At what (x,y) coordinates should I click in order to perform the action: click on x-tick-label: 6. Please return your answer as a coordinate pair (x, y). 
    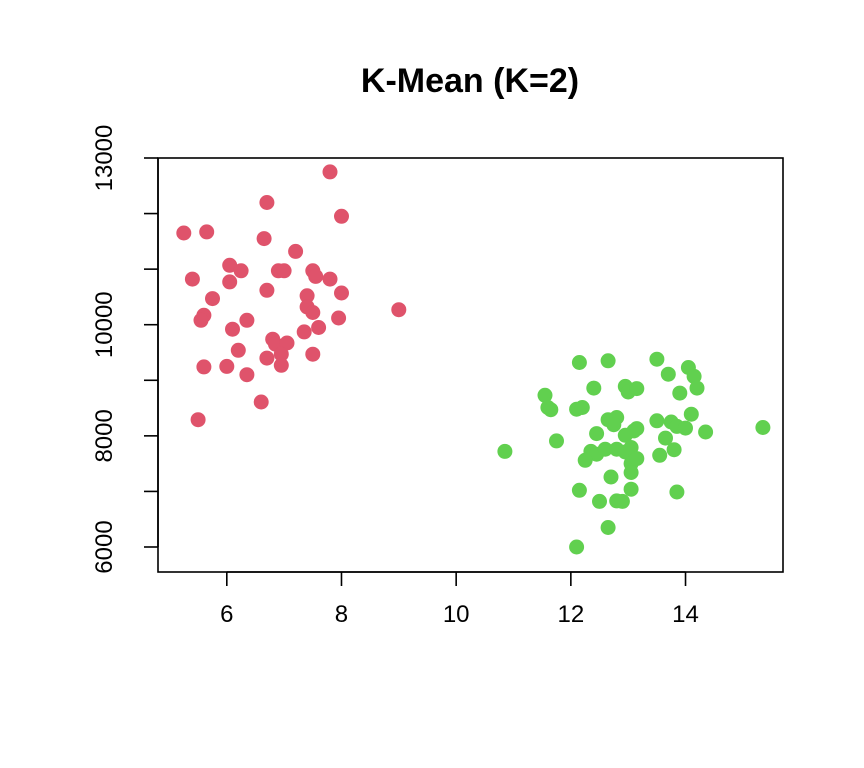
    Looking at the image, I should click on (226, 614).